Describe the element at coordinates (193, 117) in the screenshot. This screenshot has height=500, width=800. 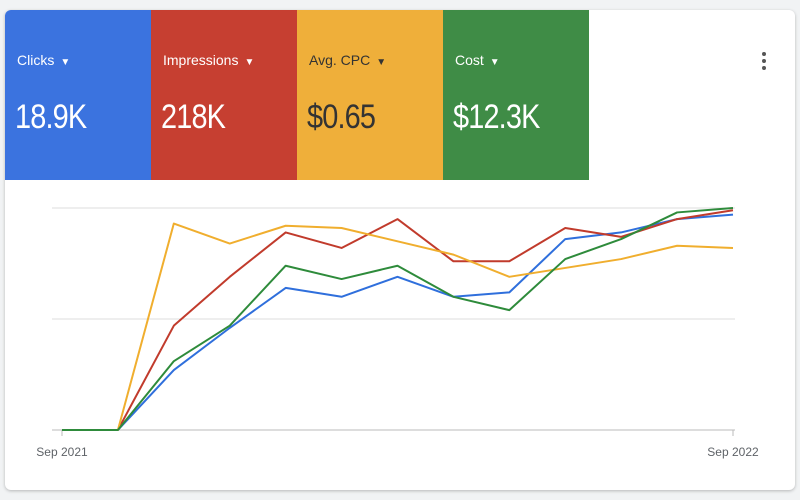
I see `metric-value: 218K` at that location.